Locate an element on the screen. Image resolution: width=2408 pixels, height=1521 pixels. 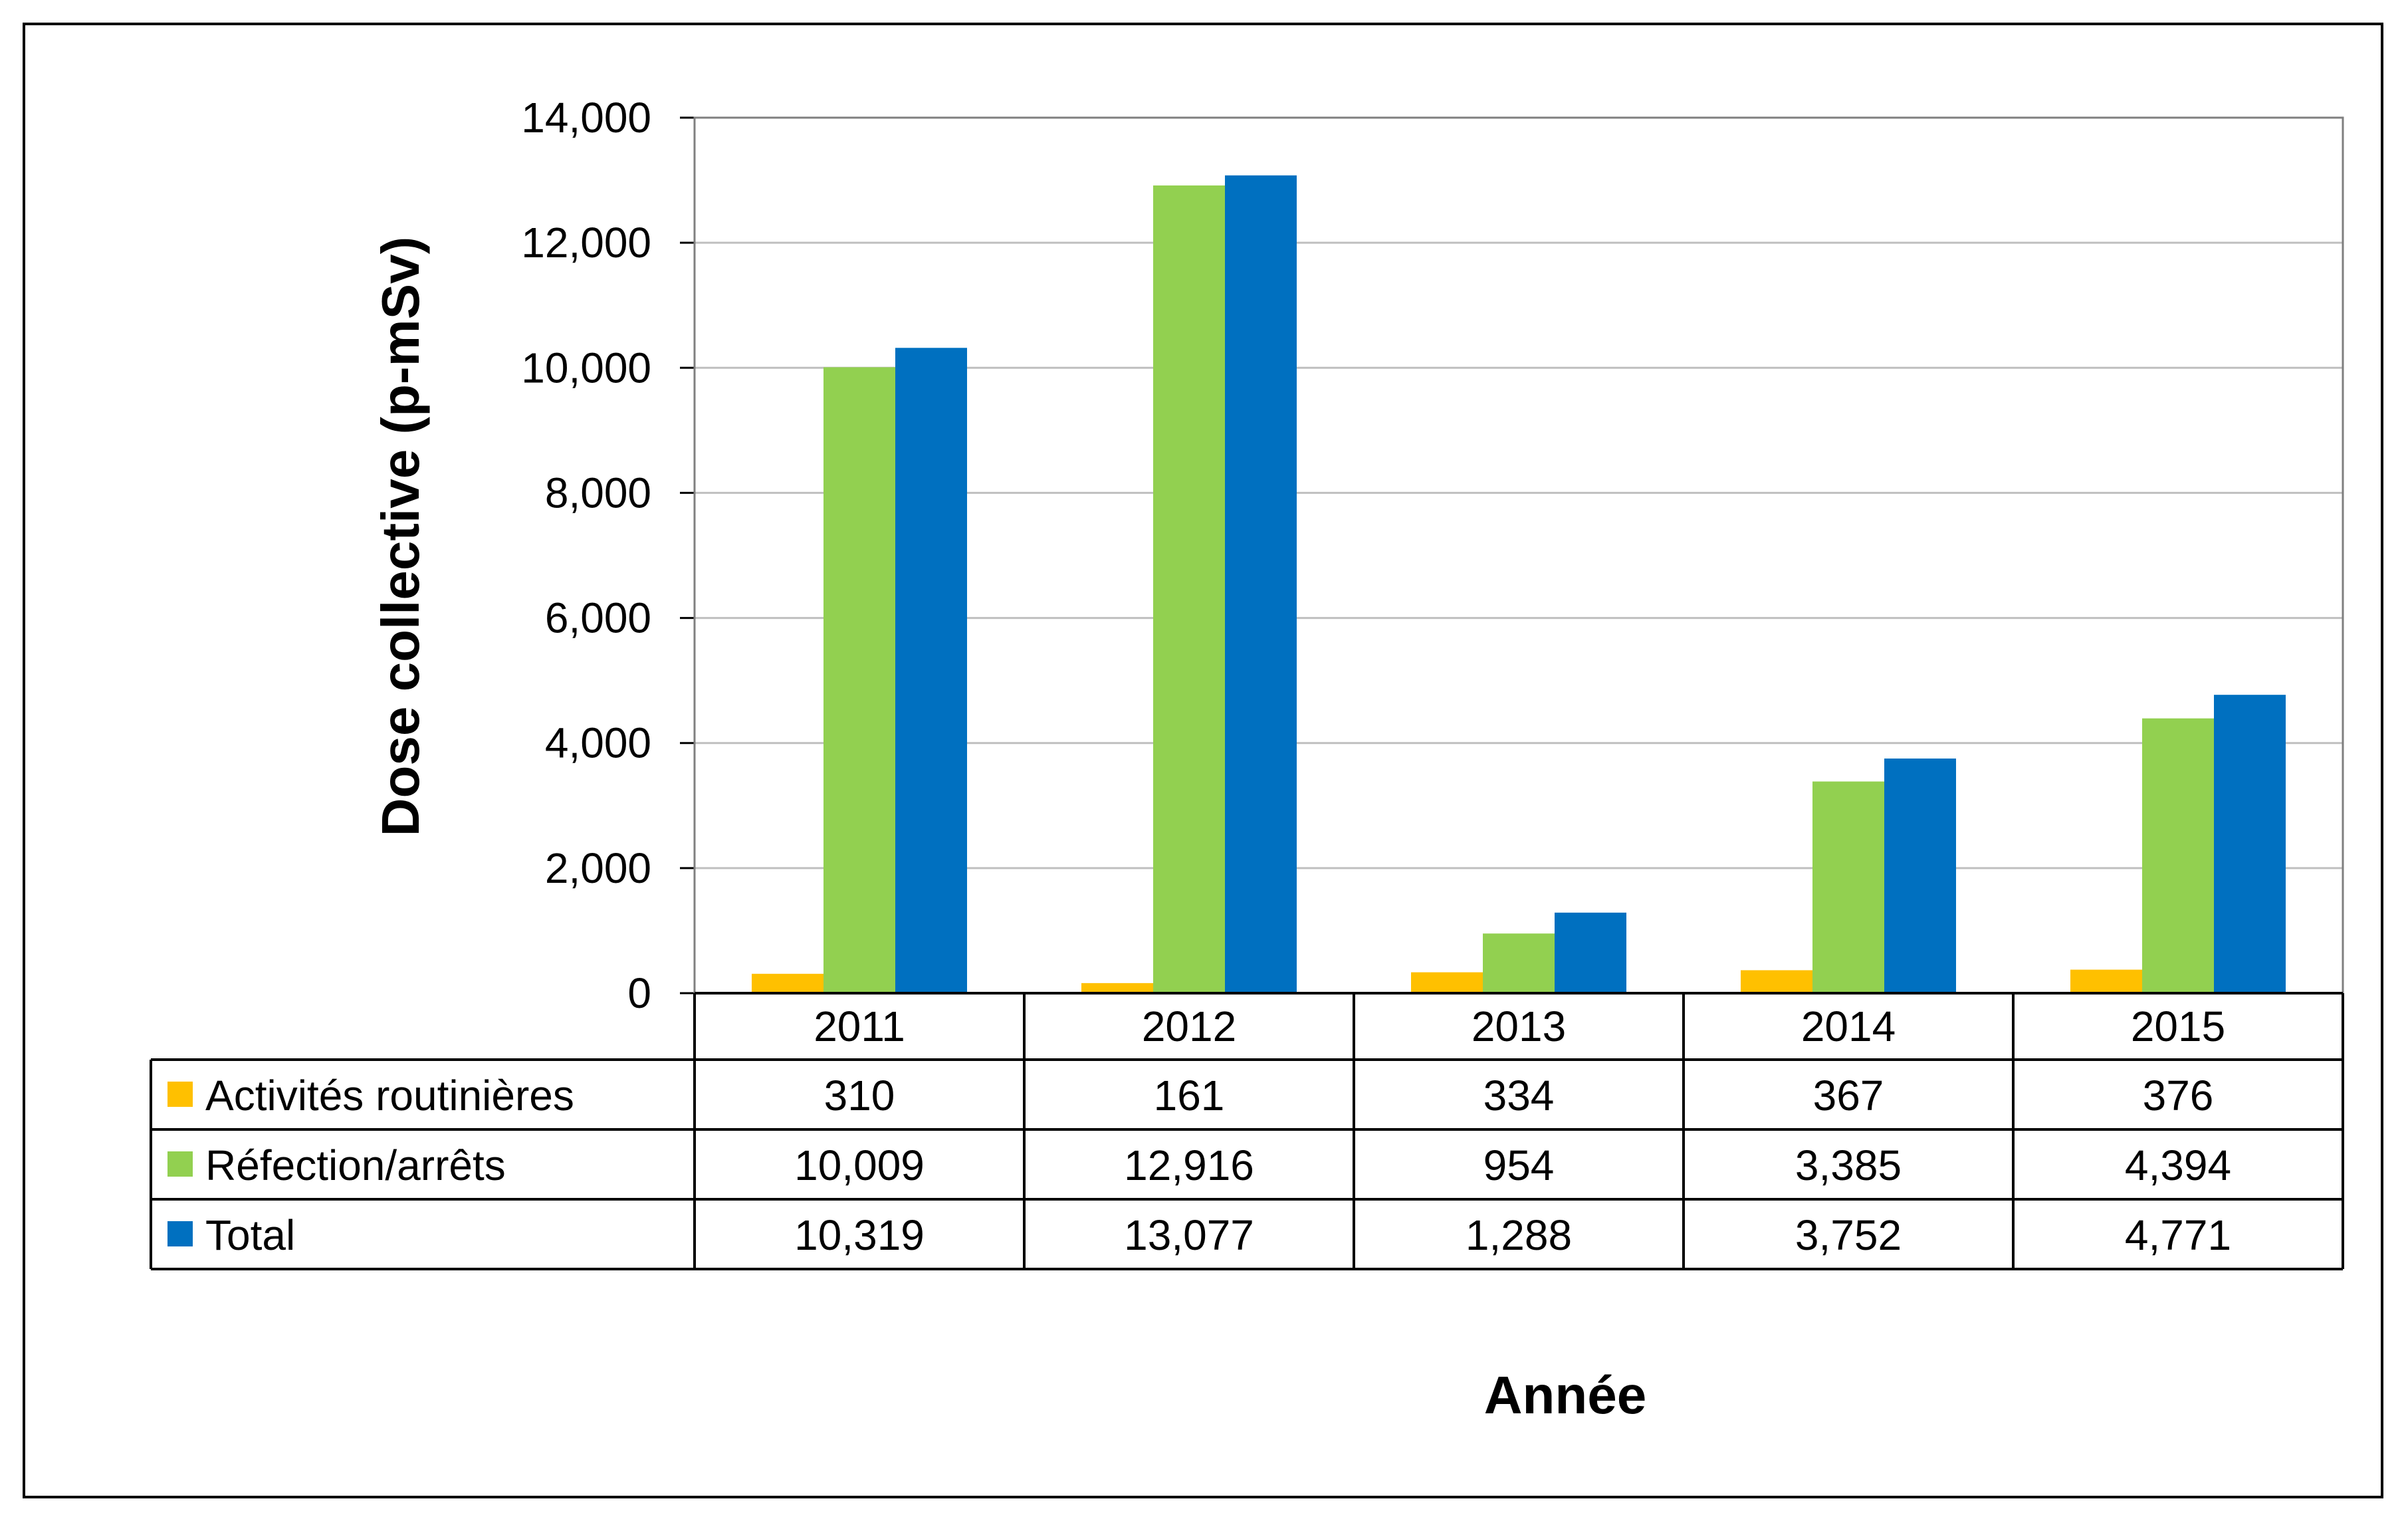
table-value: 367 is located at coordinates (1848, 1095).